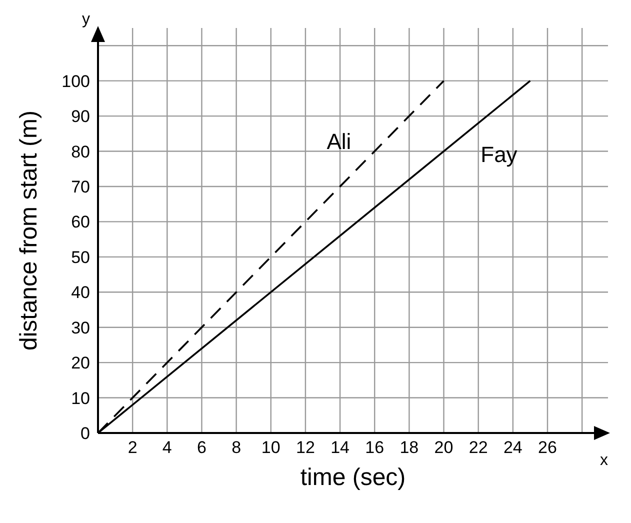 The height and width of the screenshot is (523, 631). I want to click on y-tick-label: 0, so click(85, 434).